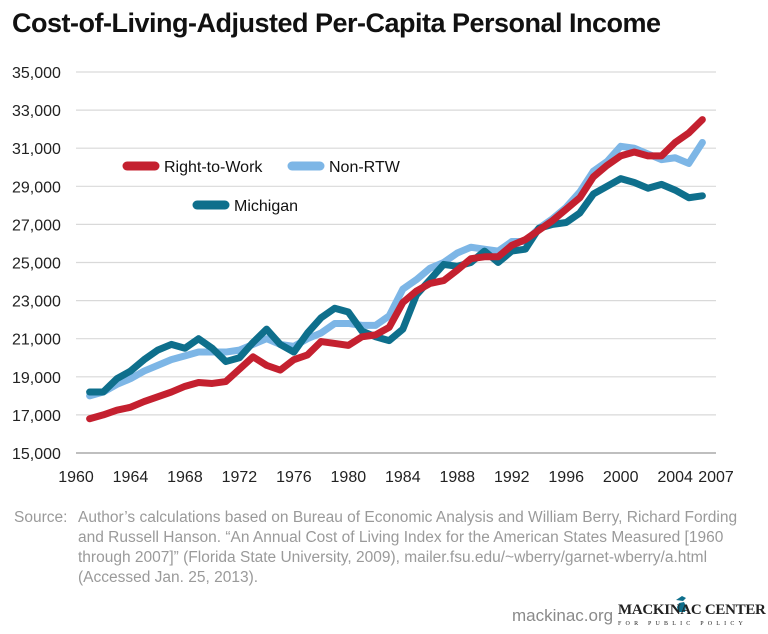 This screenshot has width=768, height=634. What do you see at coordinates (36, 302) in the screenshot?
I see `y-tick-label: 23,000` at bounding box center [36, 302].